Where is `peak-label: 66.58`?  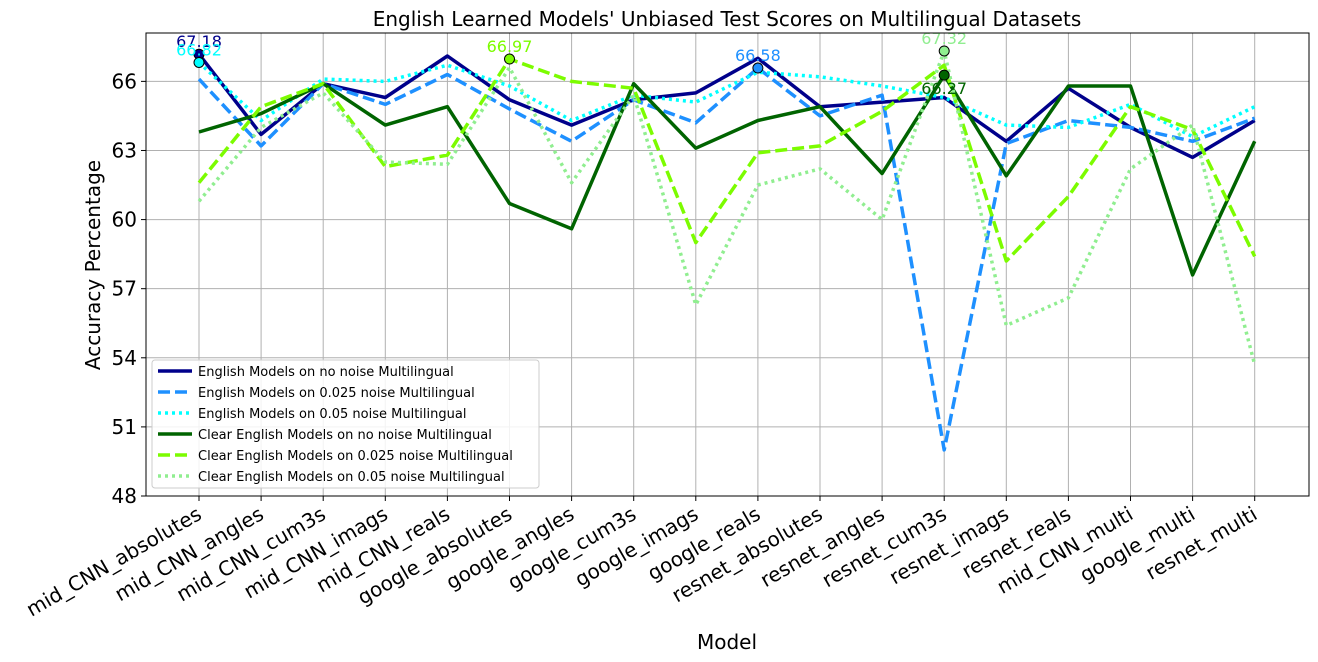 peak-label: 66.58 is located at coordinates (758, 55).